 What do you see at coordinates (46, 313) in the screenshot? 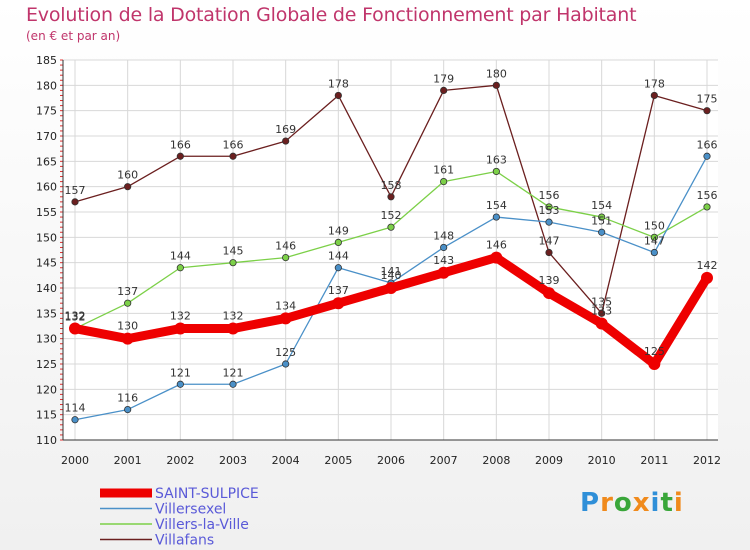
I see `y-tick-label: 135` at bounding box center [46, 313].